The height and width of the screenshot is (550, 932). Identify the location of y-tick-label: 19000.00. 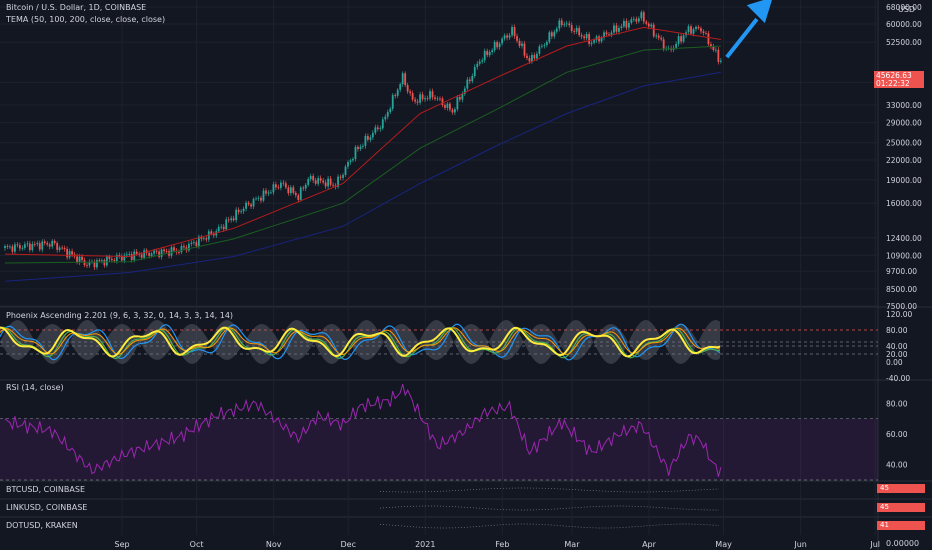
(904, 180).